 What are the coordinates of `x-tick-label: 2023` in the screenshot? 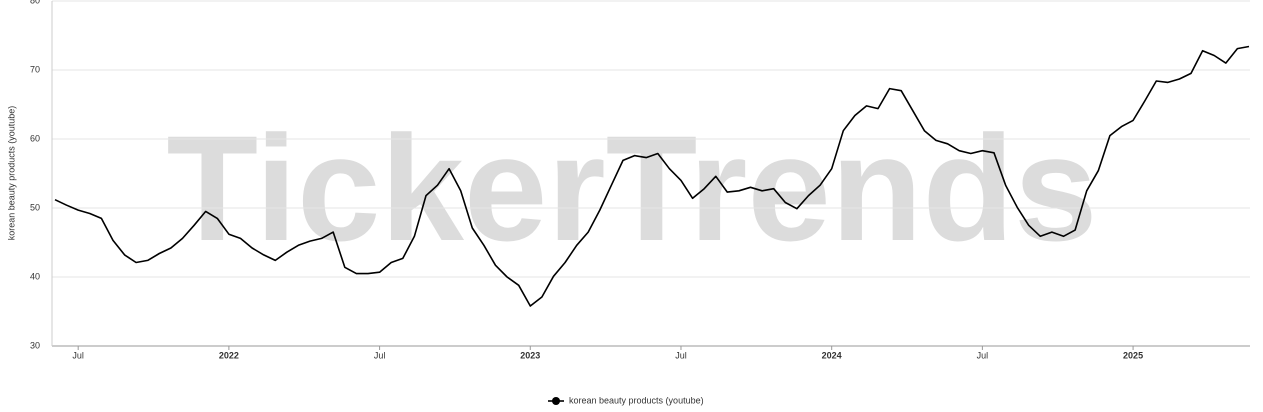 It's located at (530, 355).